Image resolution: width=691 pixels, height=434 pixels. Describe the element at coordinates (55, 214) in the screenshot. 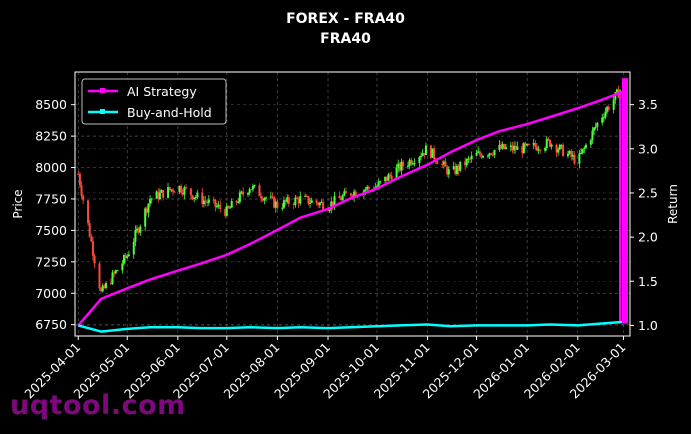

I see `y-axis-left-ticks: 6750 7000 7250 7500 7750 8000 8250 8500` at that location.